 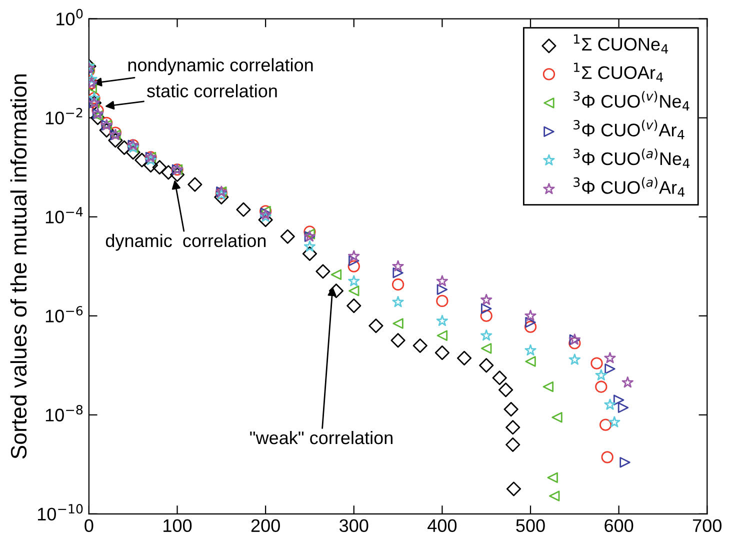 What do you see at coordinates (64, 413) in the screenshot?
I see `y-tick-label: 10$^{−8}$` at bounding box center [64, 413].